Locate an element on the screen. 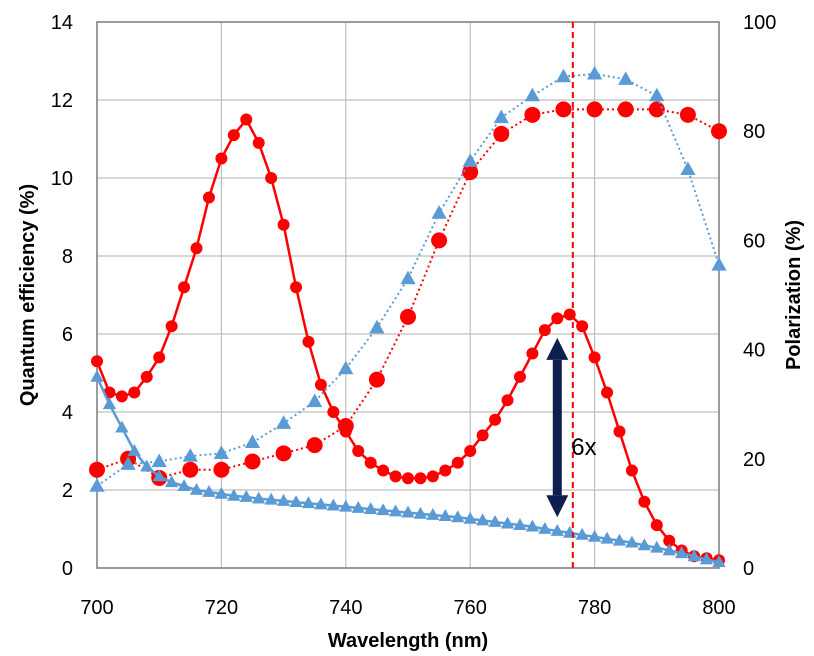 Image resolution: width=814 pixels, height=656 pixels. arrow-head-up is located at coordinates (557, 348).